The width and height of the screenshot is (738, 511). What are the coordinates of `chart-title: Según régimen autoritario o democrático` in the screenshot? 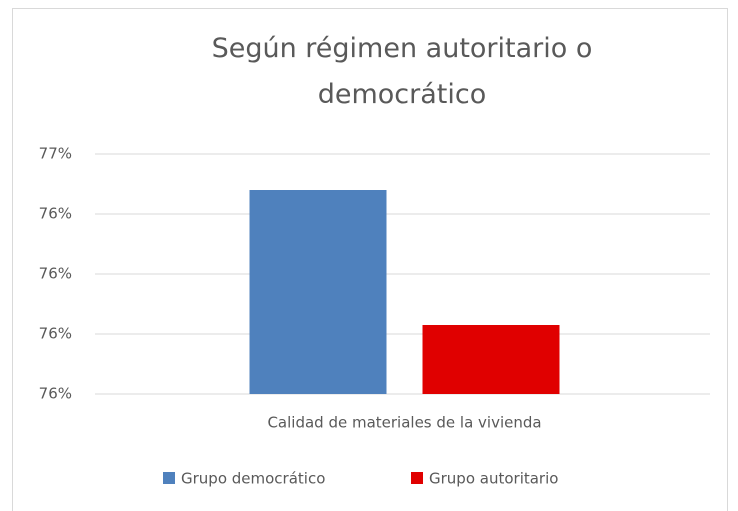 It's located at (402, 71).